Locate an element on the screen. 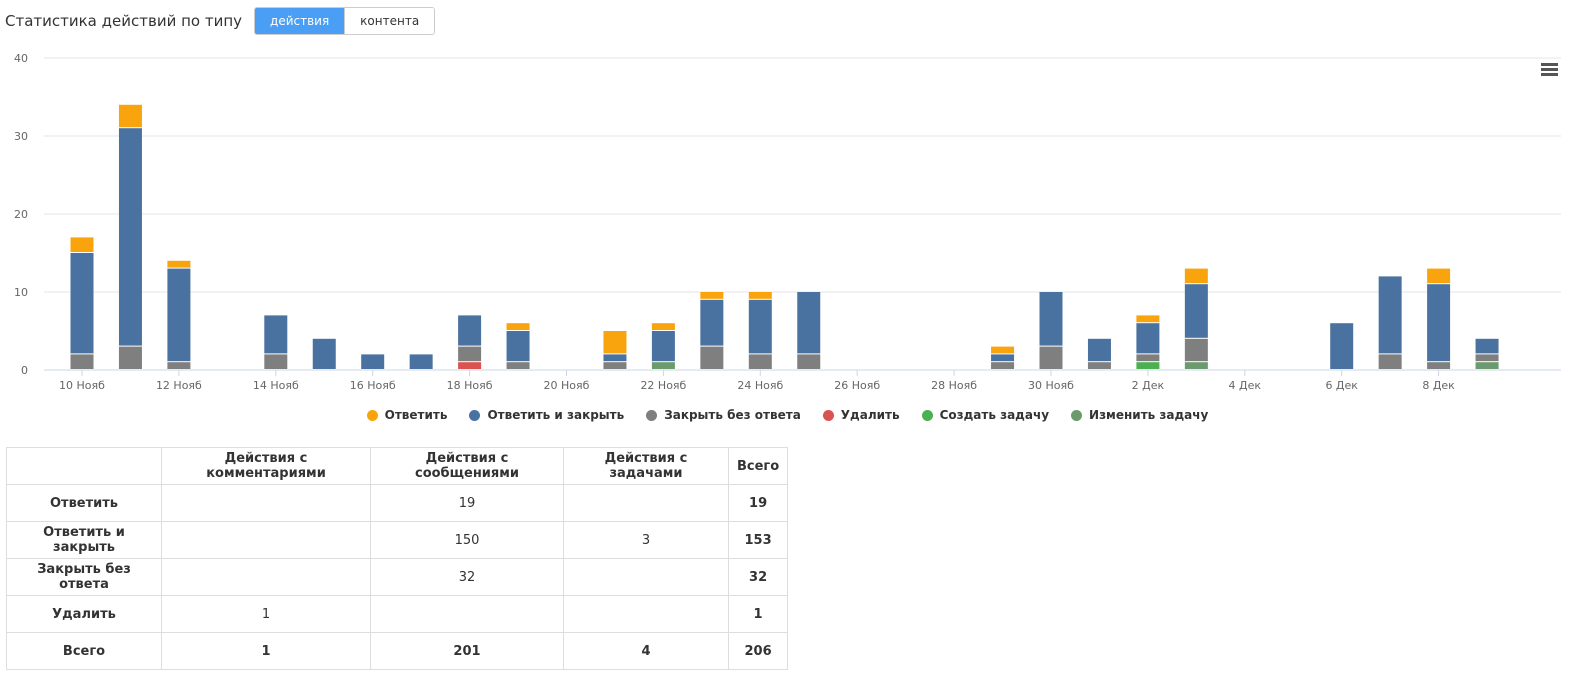 The width and height of the screenshot is (1575, 680). table-row: Всего 1 201 4 206 is located at coordinates (397, 651).